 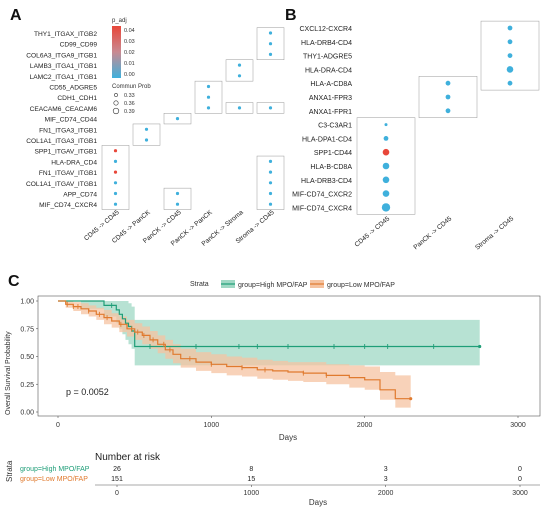 I want to click on km-legend-label-high: group=High MPO/FAP, so click(x=273, y=285).